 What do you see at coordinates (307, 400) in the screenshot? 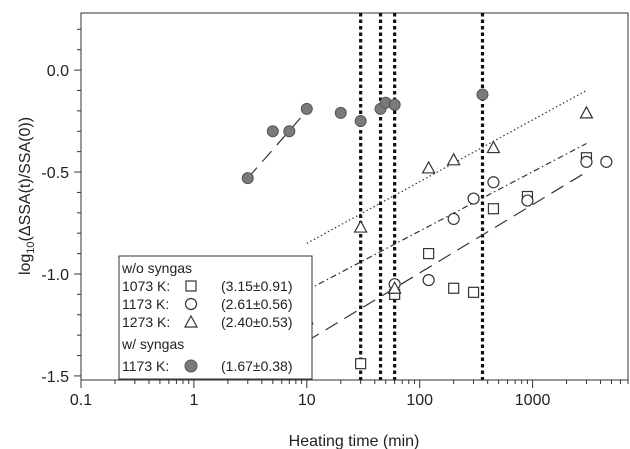
I see `x-tick-label: 10` at bounding box center [307, 400].